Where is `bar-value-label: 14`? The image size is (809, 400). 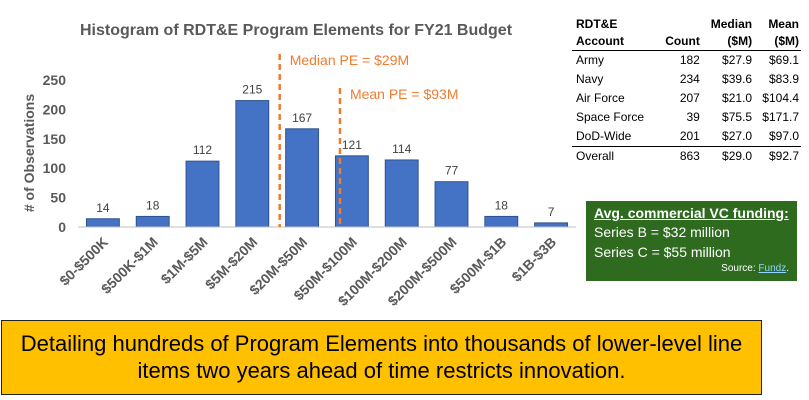
bar-value-label: 14 is located at coordinates (103, 208).